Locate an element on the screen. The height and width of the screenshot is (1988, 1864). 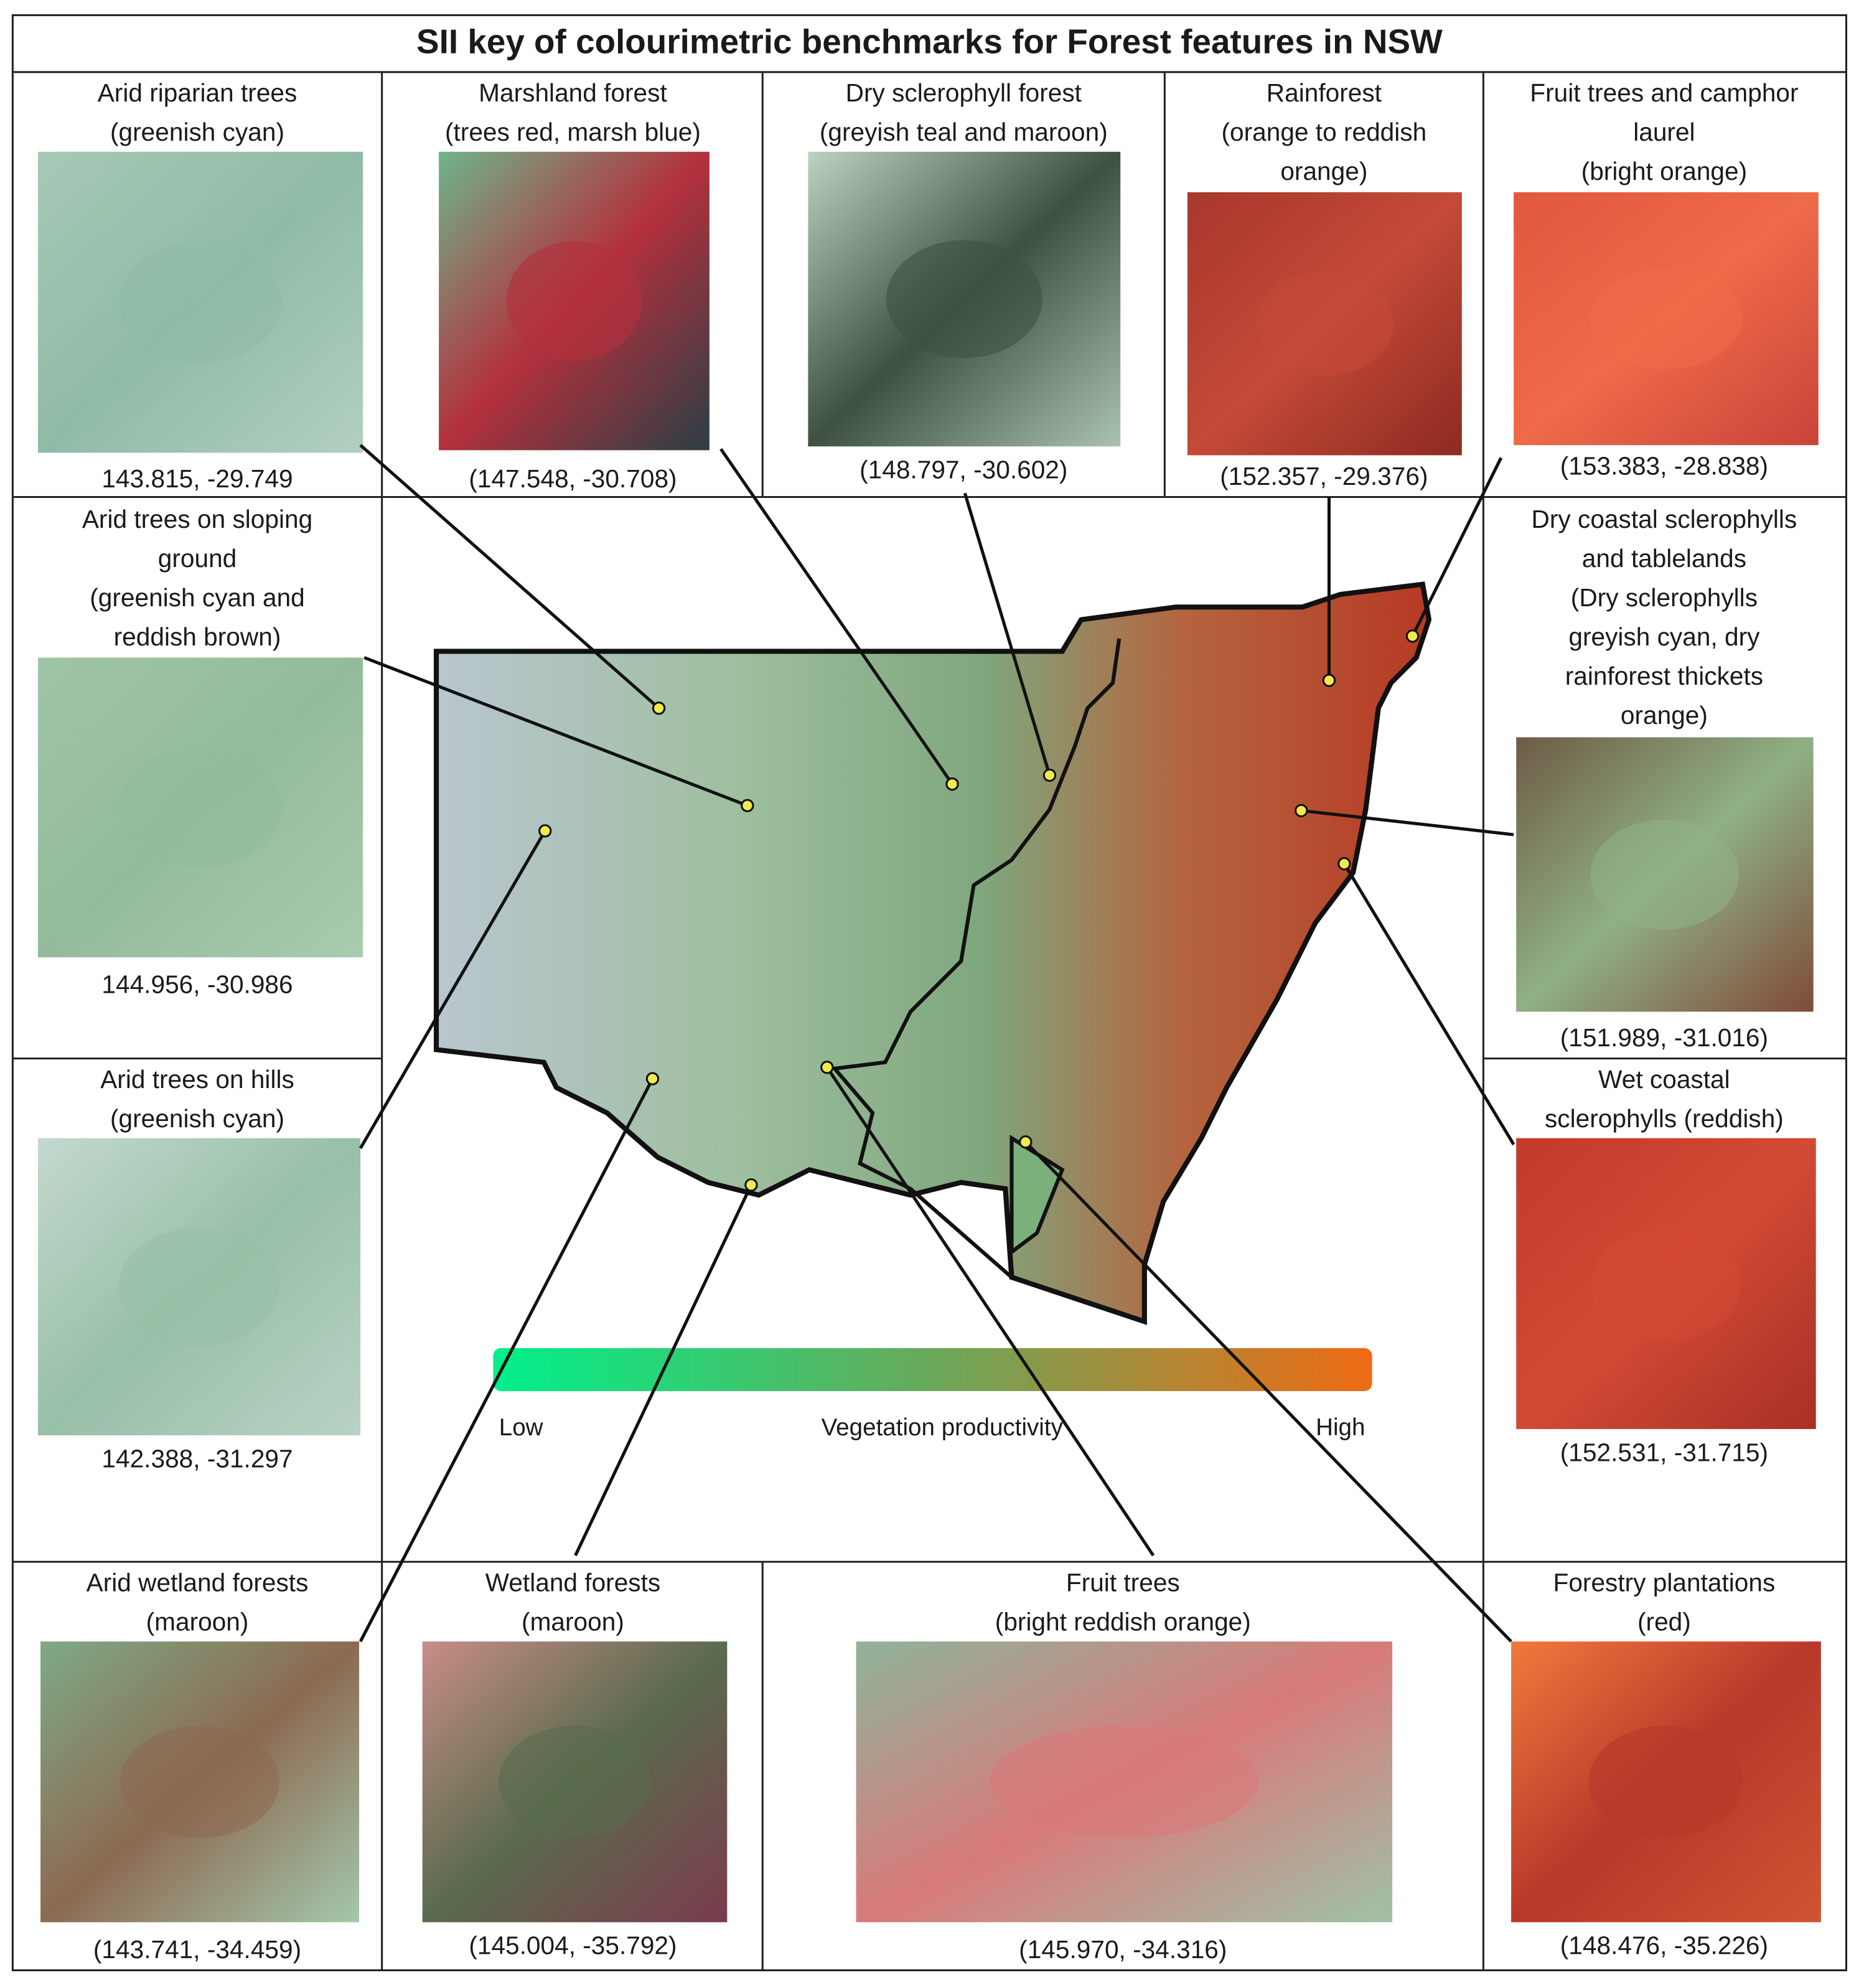
colorbar-low-label: Low is located at coordinates (521, 1427).